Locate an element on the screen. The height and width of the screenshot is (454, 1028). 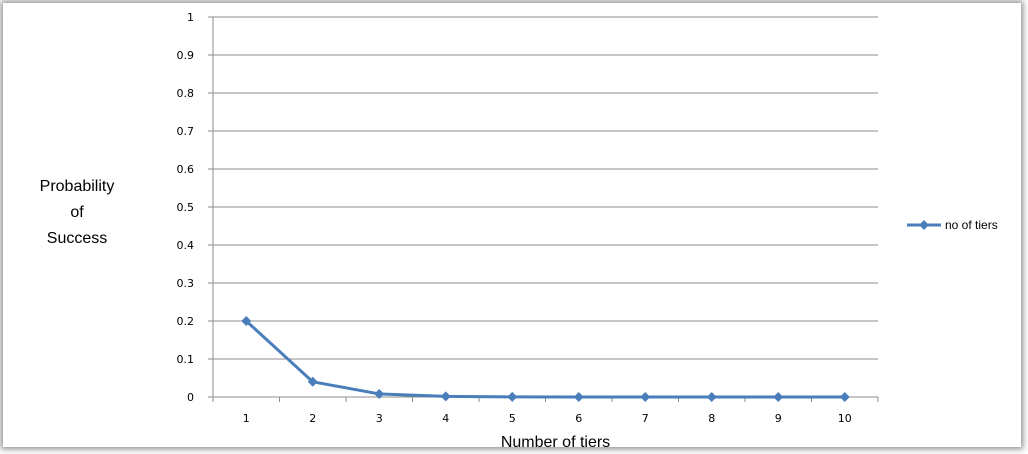
series-line is located at coordinates (545, 359).